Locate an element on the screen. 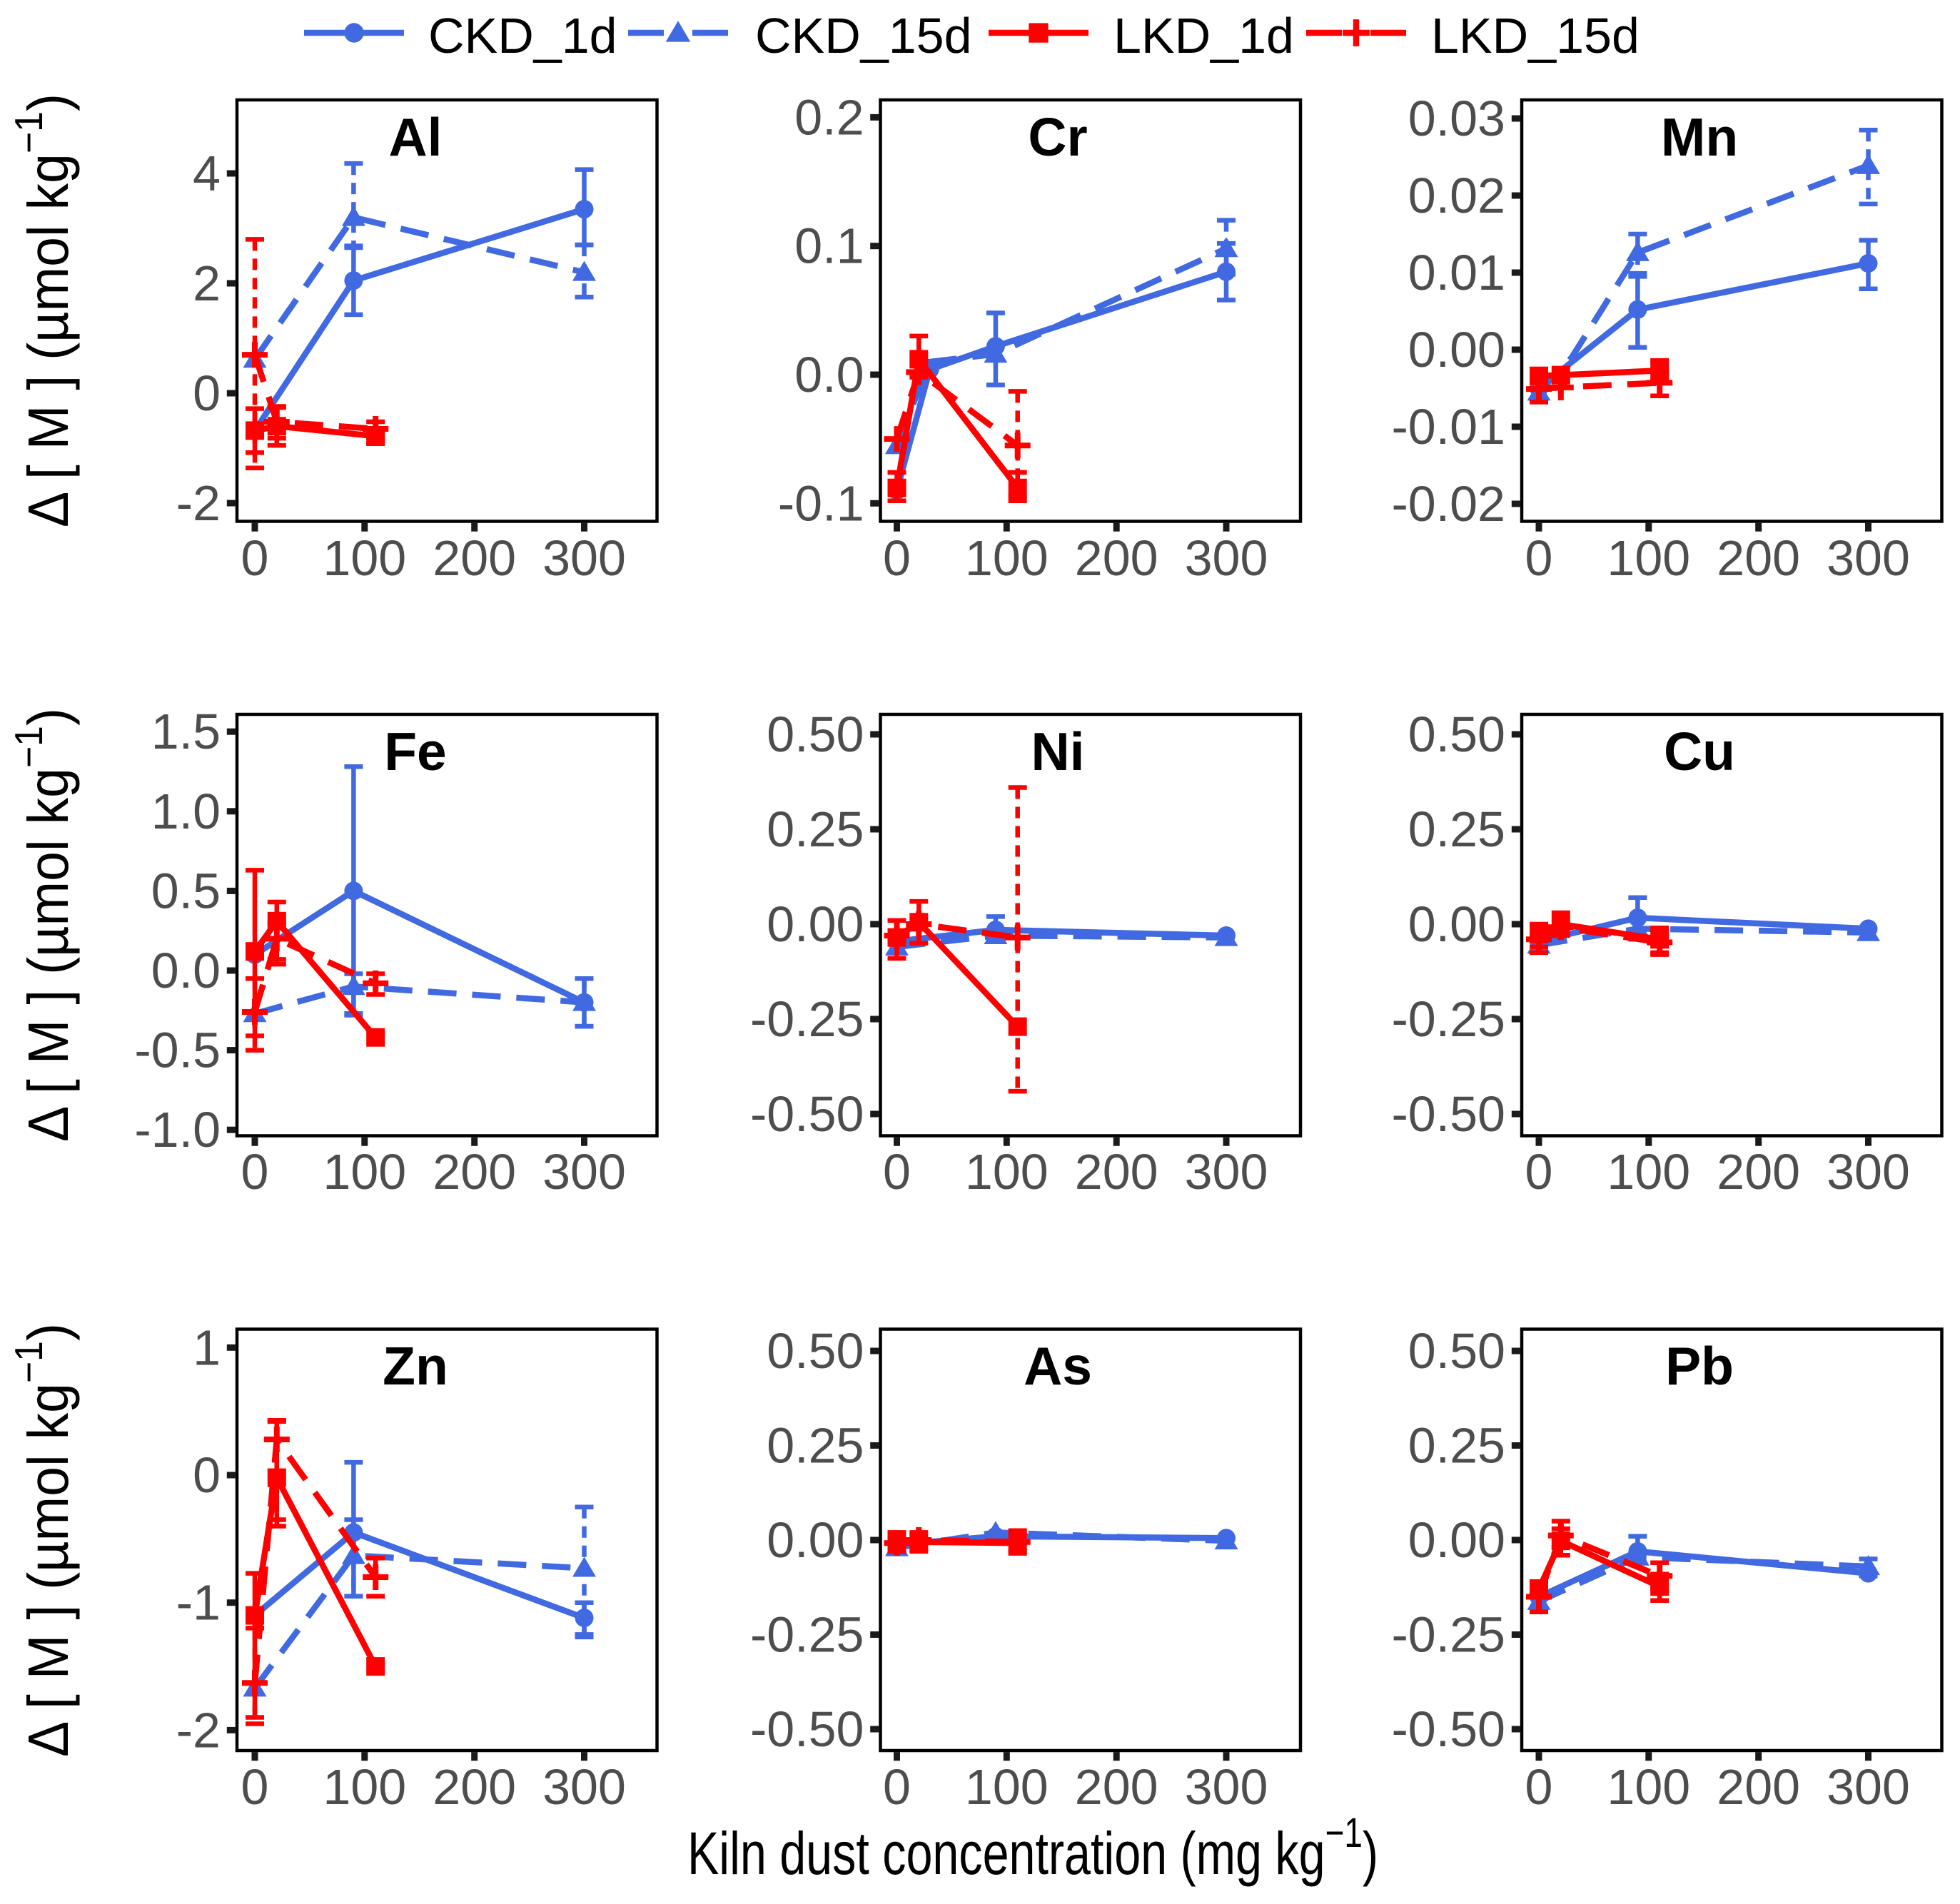 This screenshot has width=1960, height=1904. svg-text: 1.0 is located at coordinates (186, 811).